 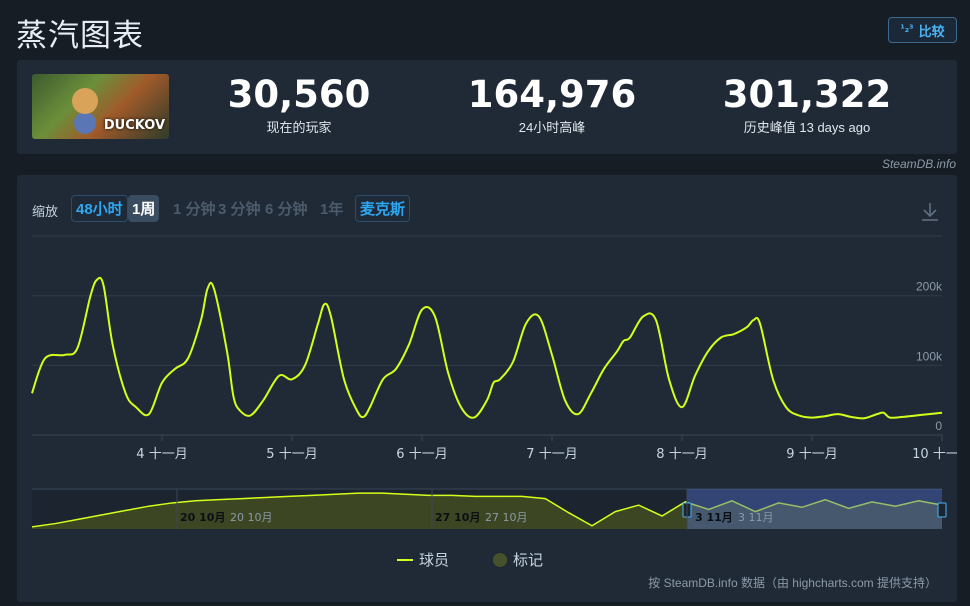 What do you see at coordinates (80, 36) in the screenshot?
I see `page-title: 蒸汽图表` at bounding box center [80, 36].